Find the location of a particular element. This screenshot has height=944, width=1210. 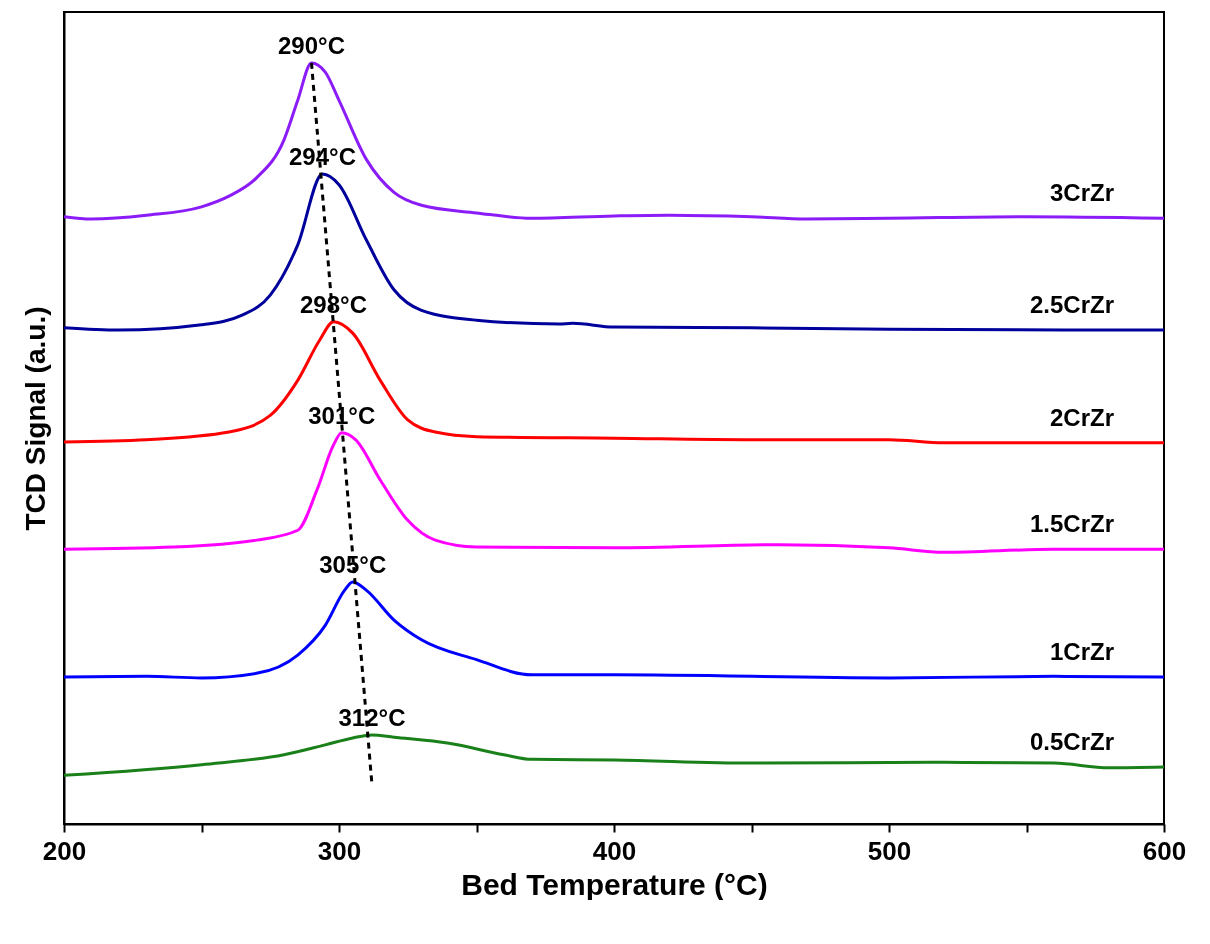

annotation: 298°C is located at coordinates (333, 304).